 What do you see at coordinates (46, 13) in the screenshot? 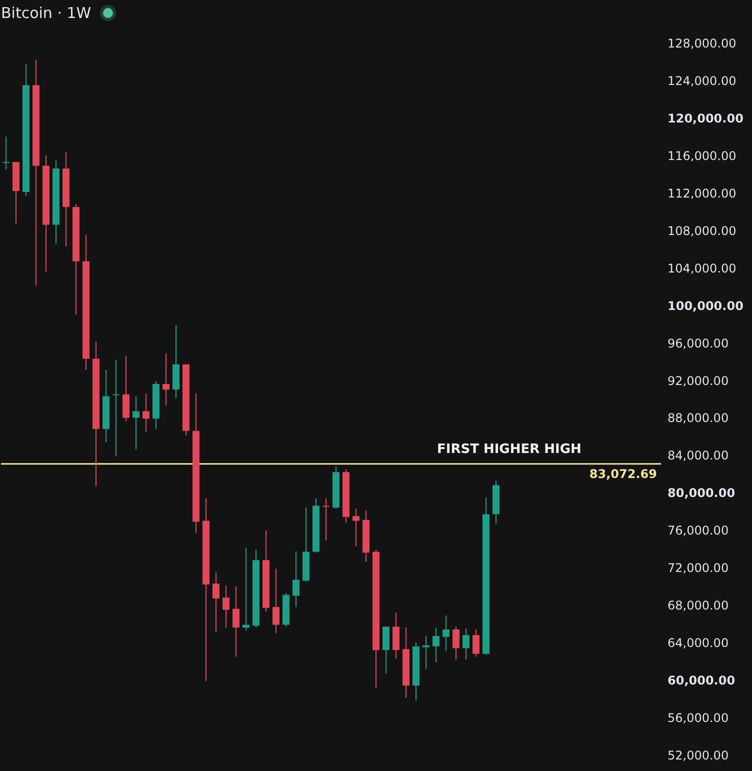
I see `chart-title: Bitcoin · 1W` at bounding box center [46, 13].